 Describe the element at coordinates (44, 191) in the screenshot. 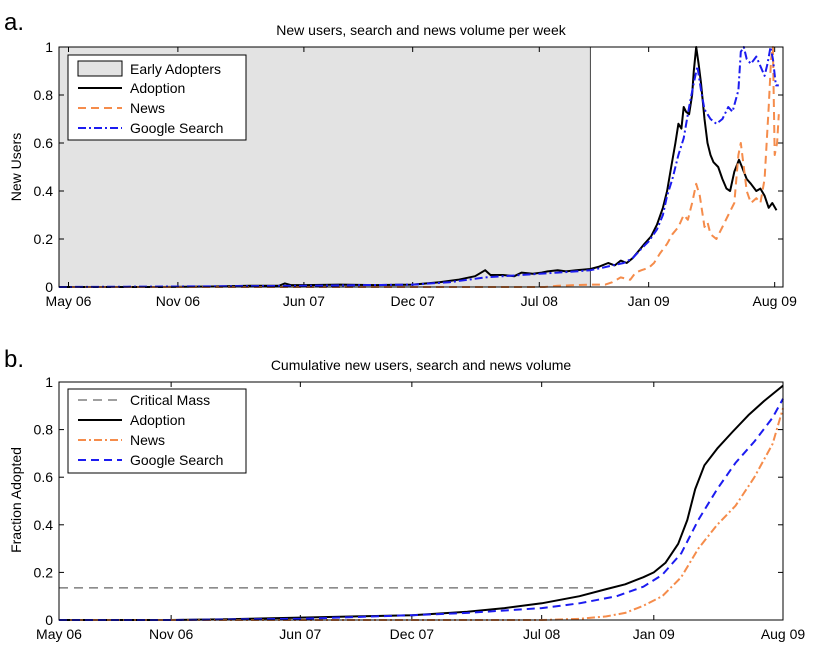

I see `panel-a-ytick-label: 0.4` at that location.